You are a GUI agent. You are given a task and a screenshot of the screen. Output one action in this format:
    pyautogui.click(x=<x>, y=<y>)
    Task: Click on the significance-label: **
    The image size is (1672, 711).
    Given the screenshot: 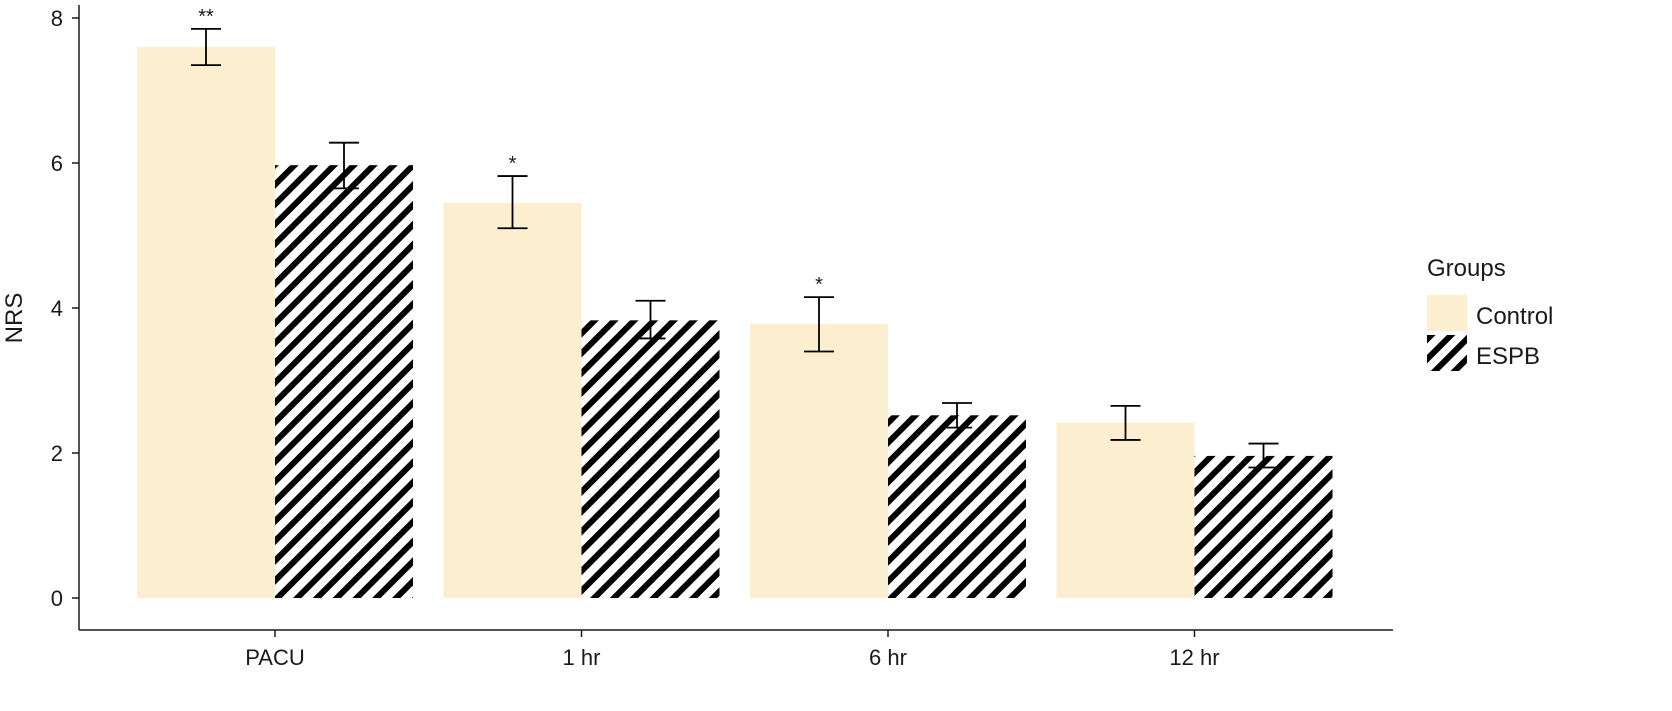 What is the action you would take?
    pyautogui.click(x=206, y=17)
    